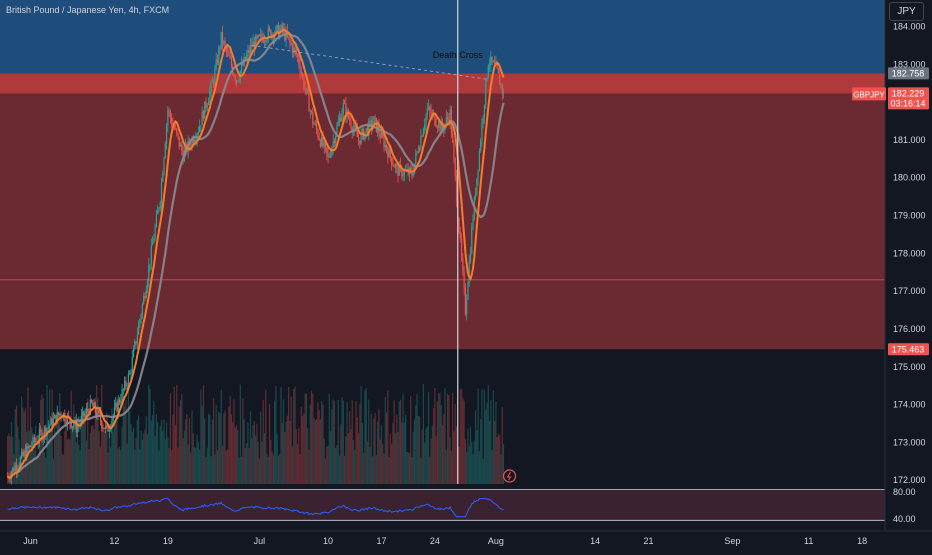  I want to click on symbol-tag-text: GBPJPY, so click(869, 94).